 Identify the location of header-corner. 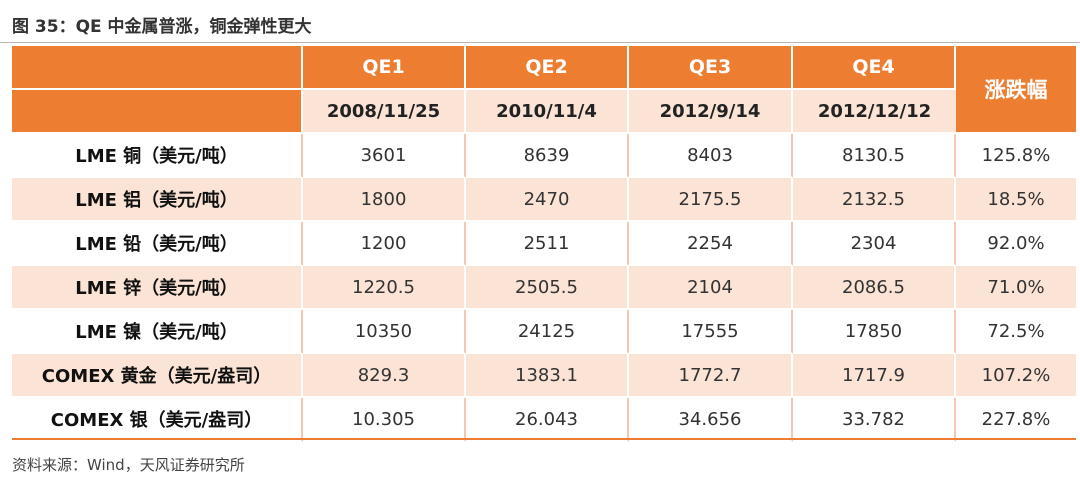
(157, 68).